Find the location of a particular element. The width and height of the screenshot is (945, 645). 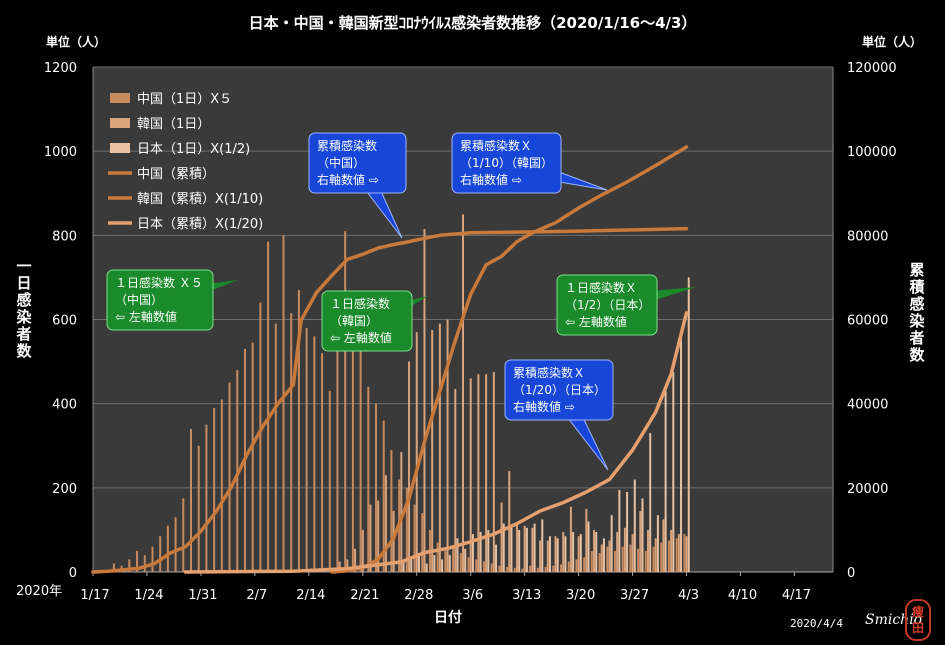

x-tick-label: 2/14 is located at coordinates (310, 595).